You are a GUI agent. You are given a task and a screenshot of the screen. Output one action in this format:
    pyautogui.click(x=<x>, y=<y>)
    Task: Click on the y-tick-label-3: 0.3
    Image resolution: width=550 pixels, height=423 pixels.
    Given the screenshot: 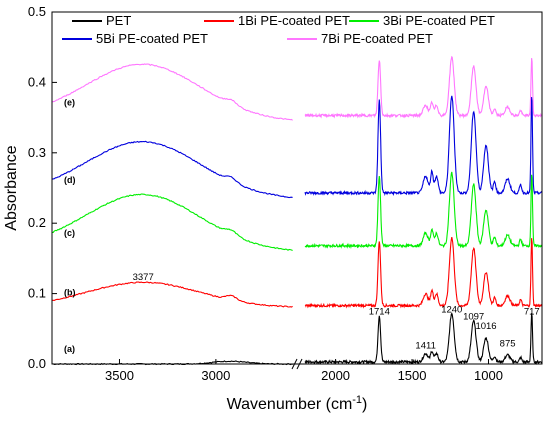 What is the action you would take?
    pyautogui.click(x=37, y=152)
    